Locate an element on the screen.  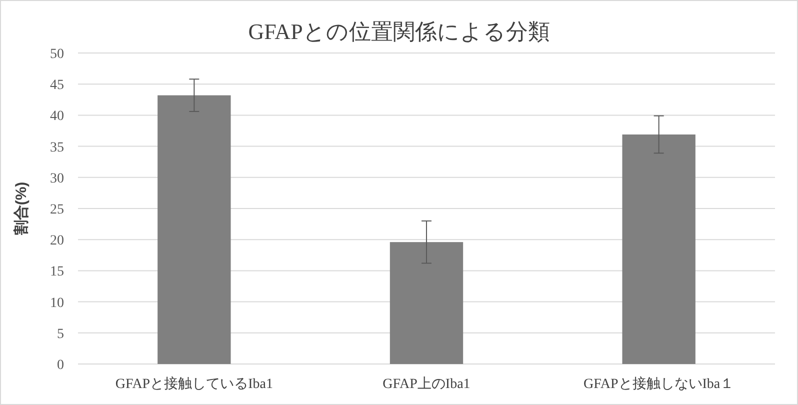
y-tick-label: 20 is located at coordinates (57, 241).